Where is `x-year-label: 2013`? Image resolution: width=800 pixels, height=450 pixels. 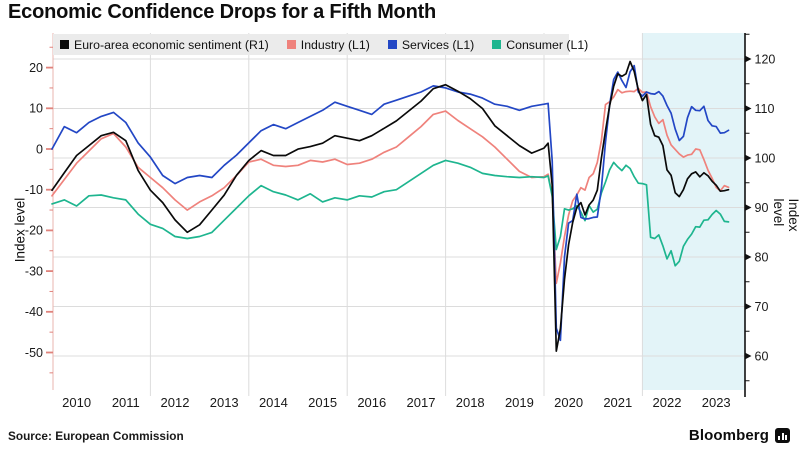
x-year-label: 2013 is located at coordinates (224, 402).